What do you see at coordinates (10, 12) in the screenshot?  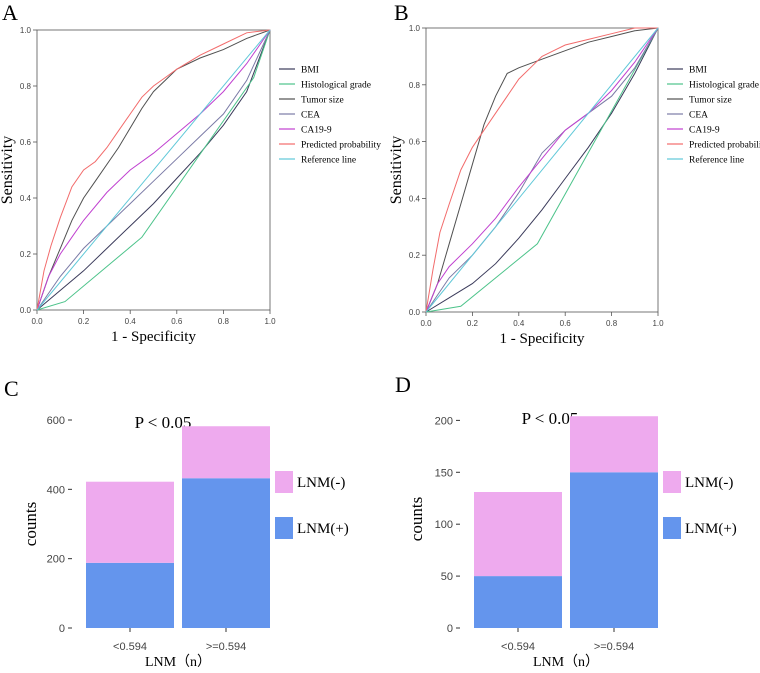 I see `panel-label-a: A` at bounding box center [10, 12].